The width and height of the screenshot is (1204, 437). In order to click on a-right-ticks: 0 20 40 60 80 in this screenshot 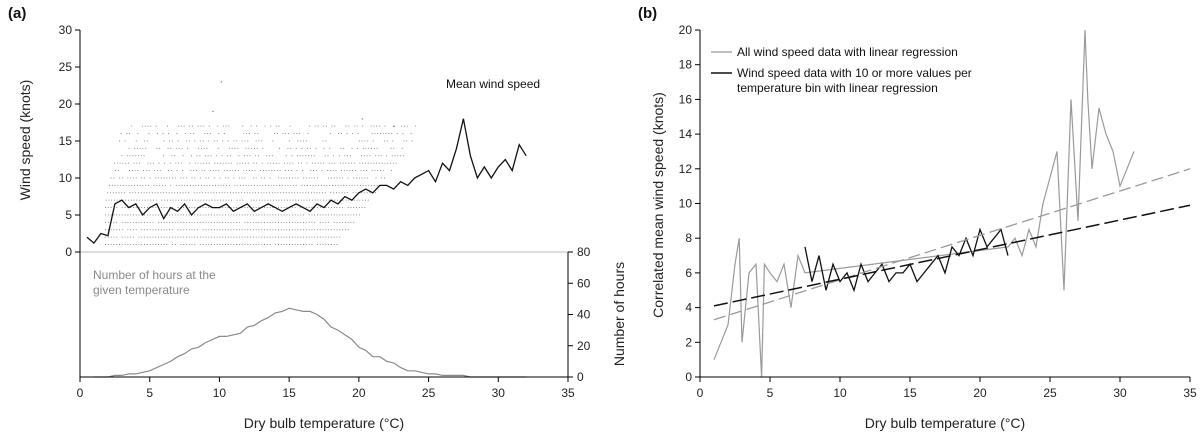, I will do `click(579, 314)`.